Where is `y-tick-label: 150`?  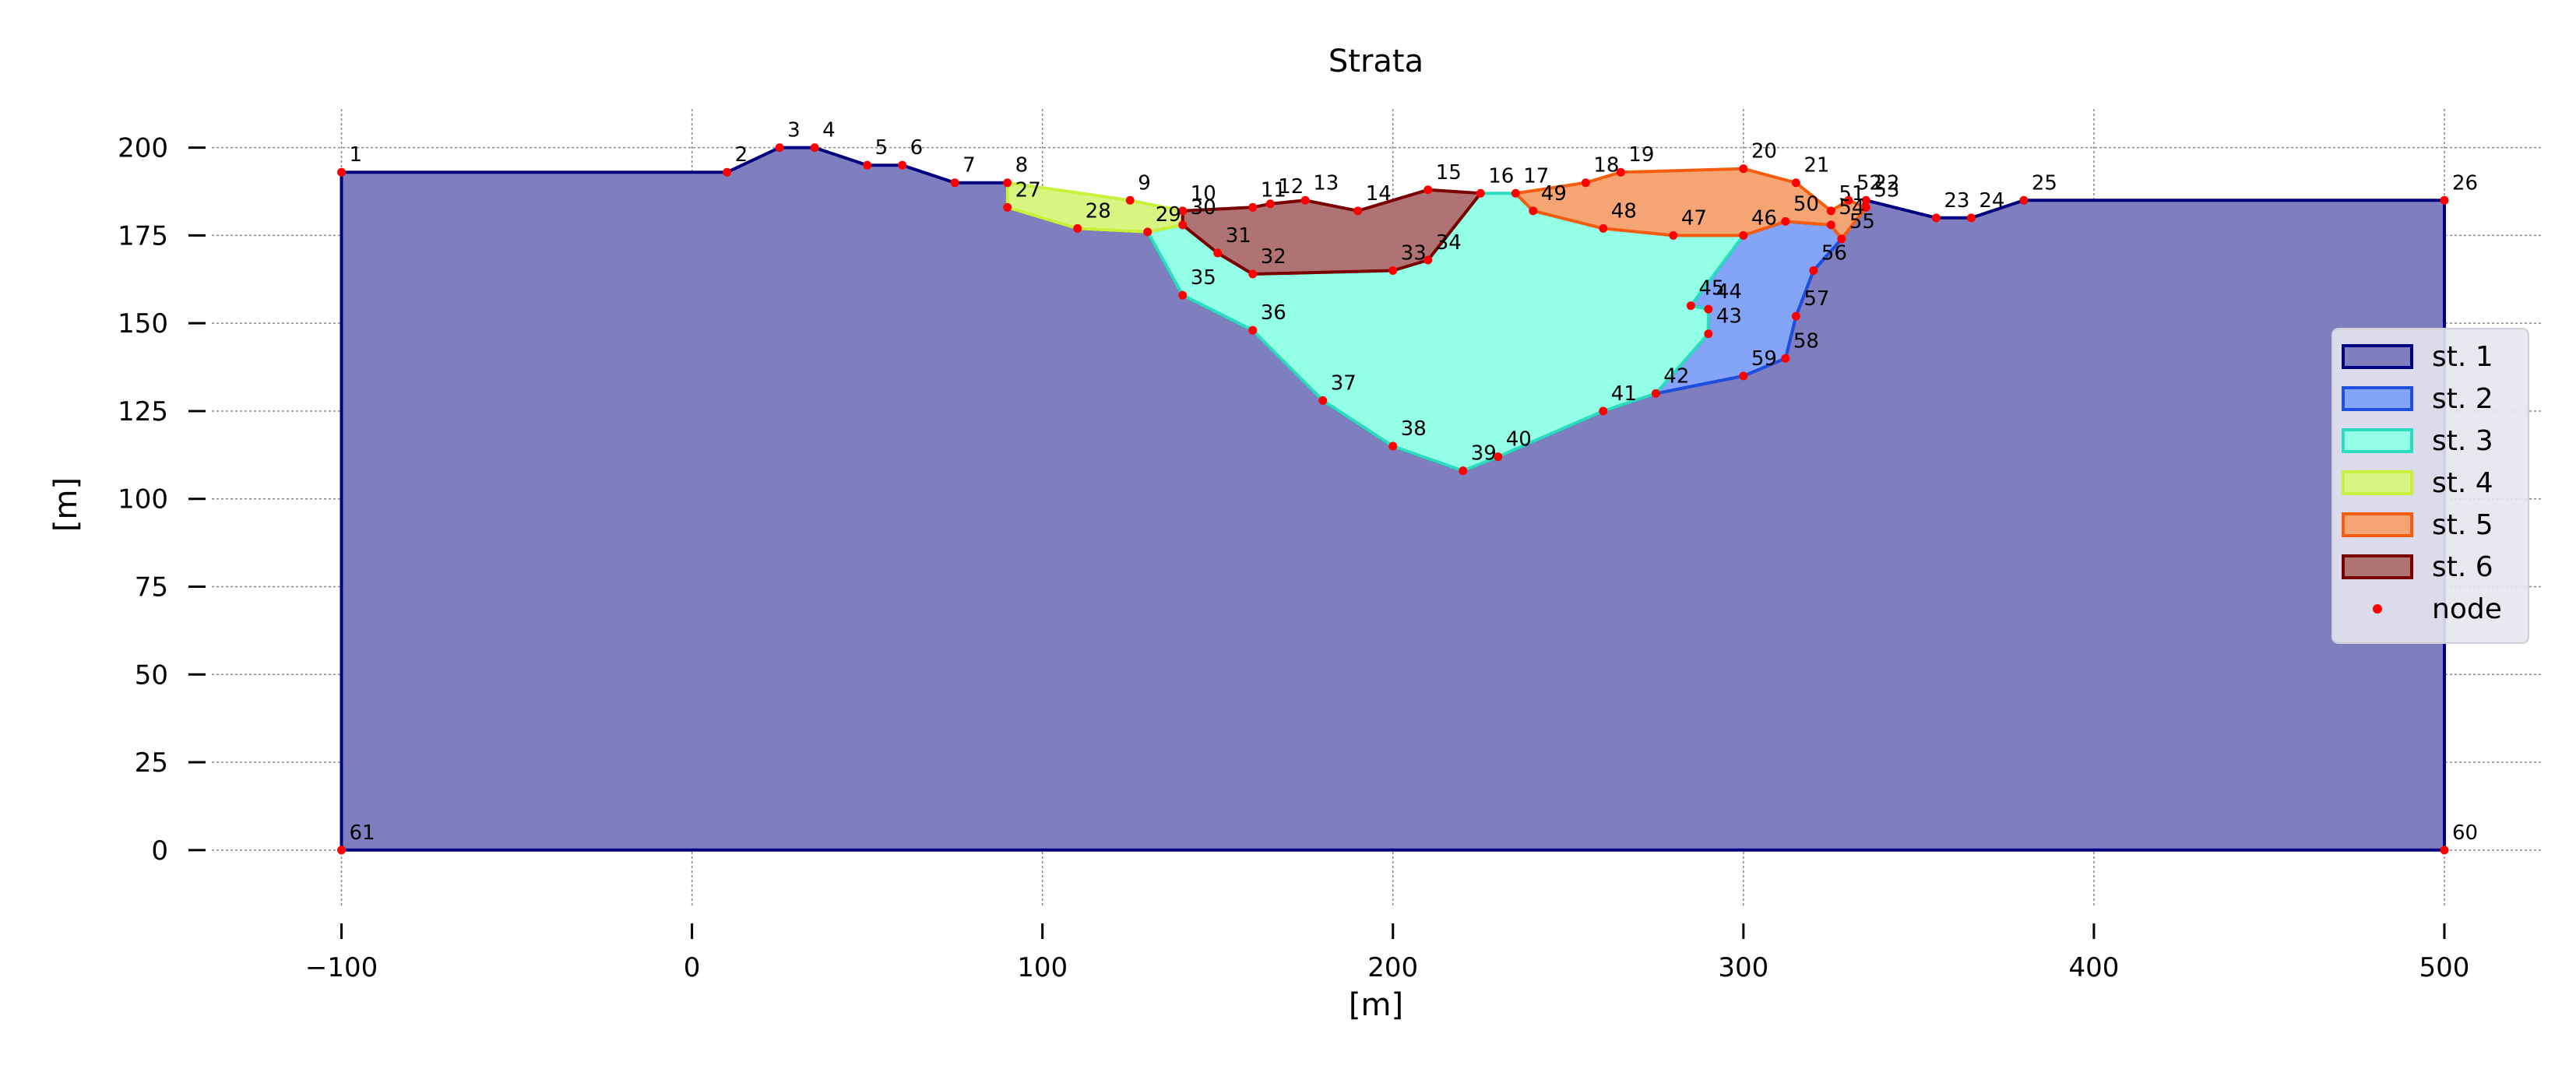 y-tick-label: 150 is located at coordinates (143, 323).